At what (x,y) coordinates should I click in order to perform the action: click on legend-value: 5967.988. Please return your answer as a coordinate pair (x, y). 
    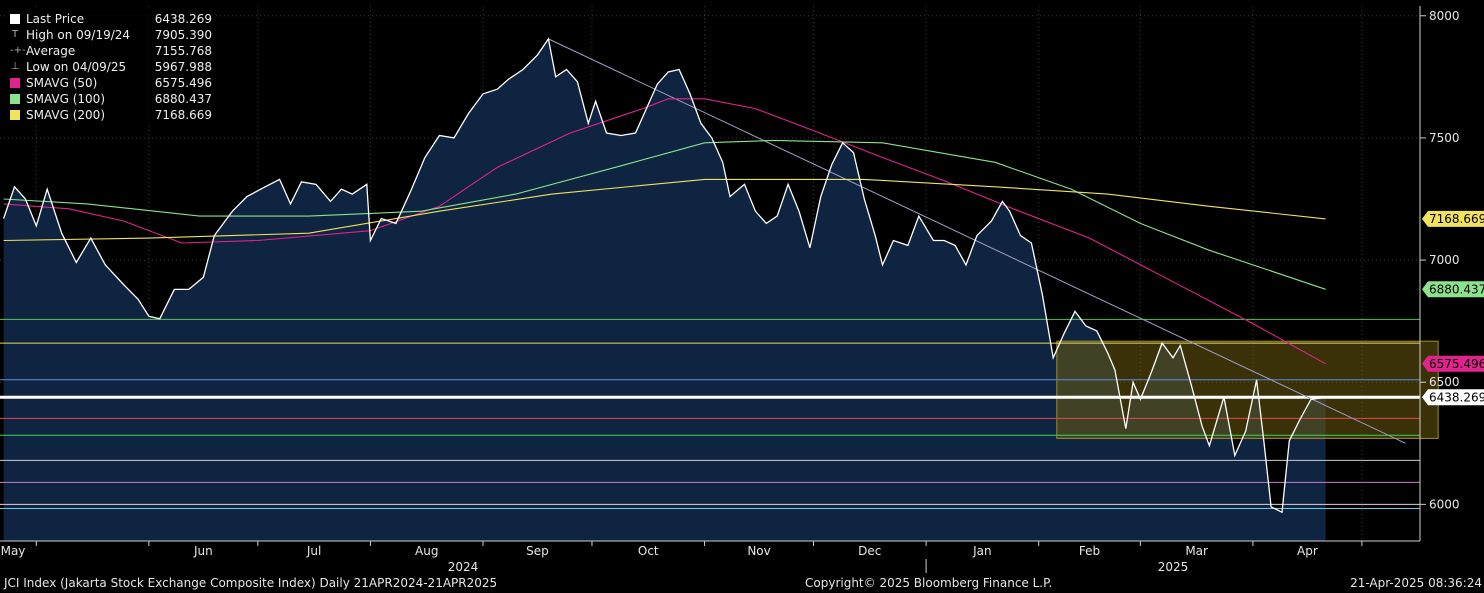
    Looking at the image, I should click on (183, 67).